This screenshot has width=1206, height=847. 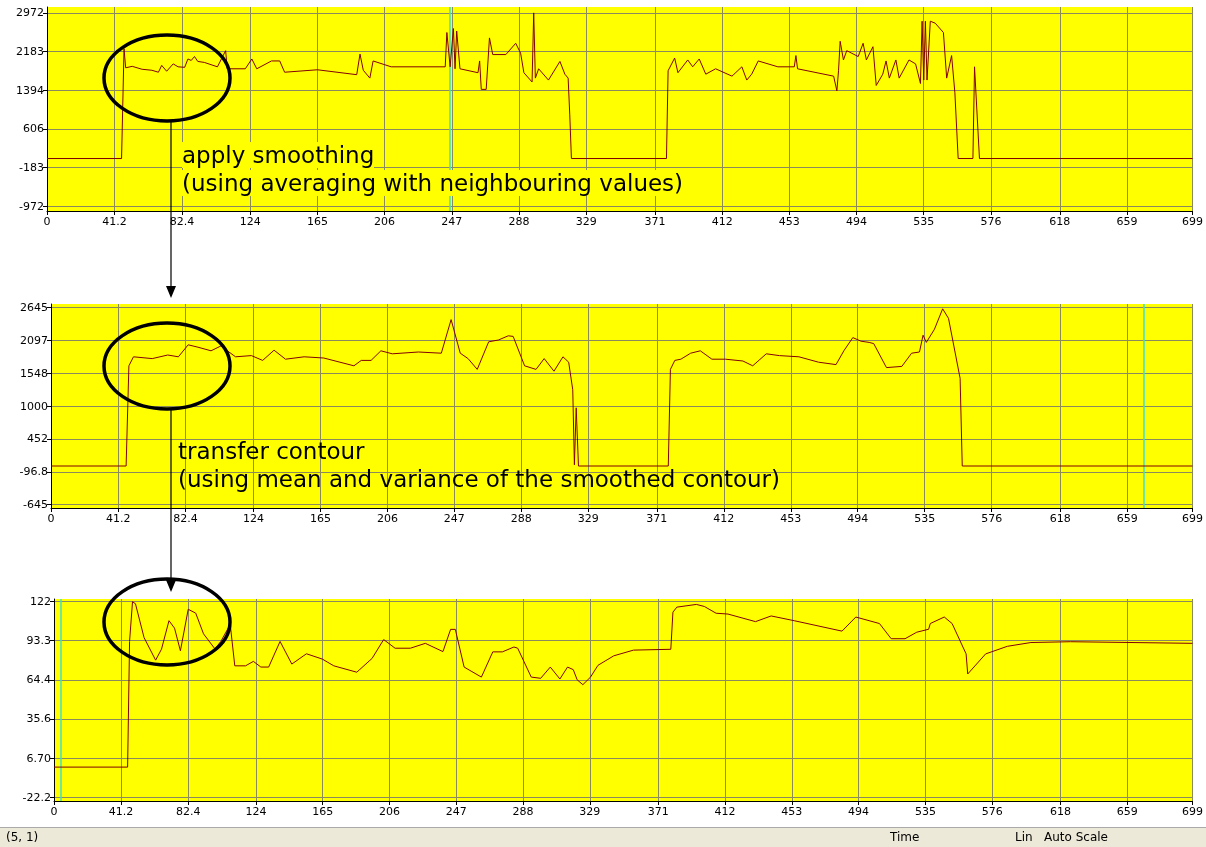 I want to click on y-tick-label: -183, so click(x=31, y=167).